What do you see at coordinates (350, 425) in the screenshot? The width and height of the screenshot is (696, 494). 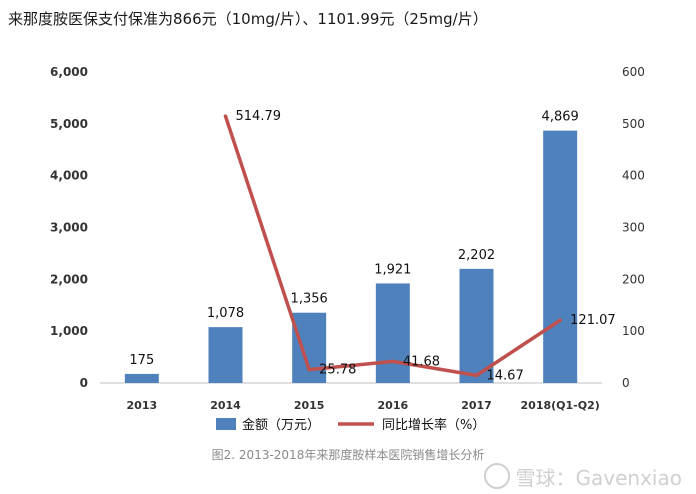 I see `chart-legend: 金额（万元） 同比增长率（%）` at bounding box center [350, 425].